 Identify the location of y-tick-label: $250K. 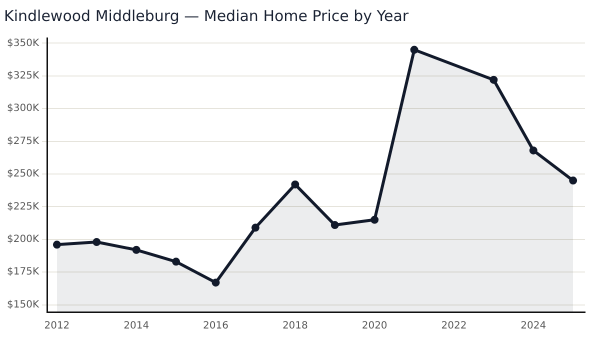
(23, 174).